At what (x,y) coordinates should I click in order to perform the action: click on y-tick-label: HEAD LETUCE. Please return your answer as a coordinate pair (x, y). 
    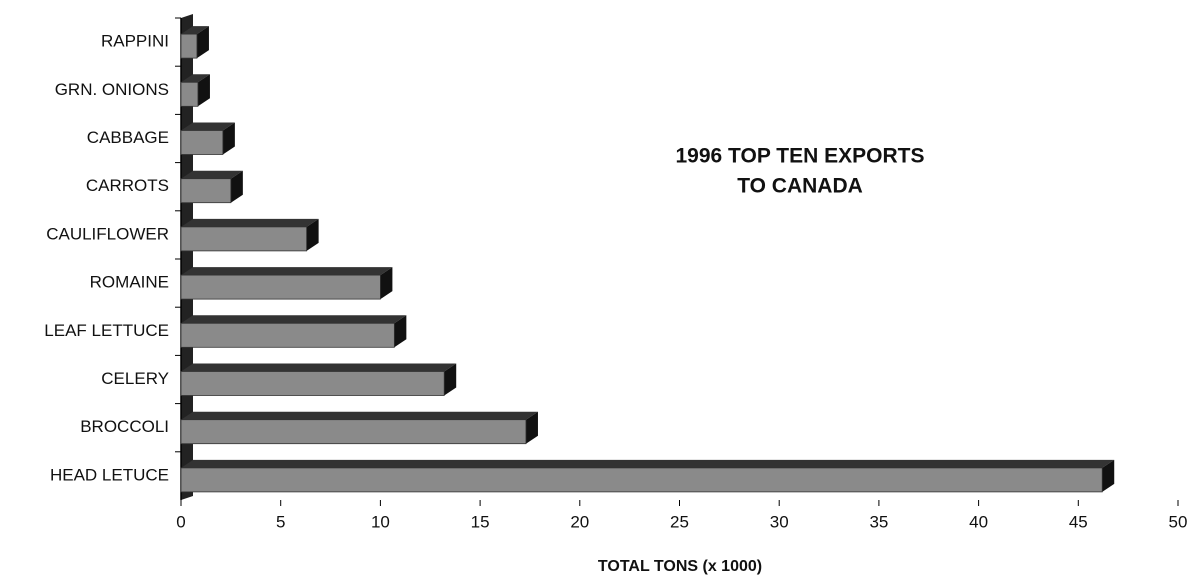
    Looking at the image, I should click on (109, 474).